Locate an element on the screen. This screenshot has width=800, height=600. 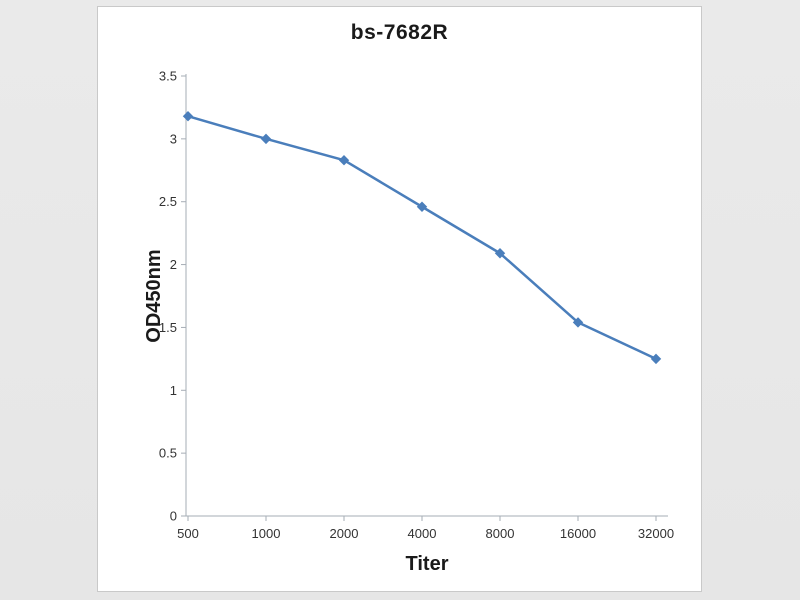
x-tick-label: 32000 is located at coordinates (656, 533).